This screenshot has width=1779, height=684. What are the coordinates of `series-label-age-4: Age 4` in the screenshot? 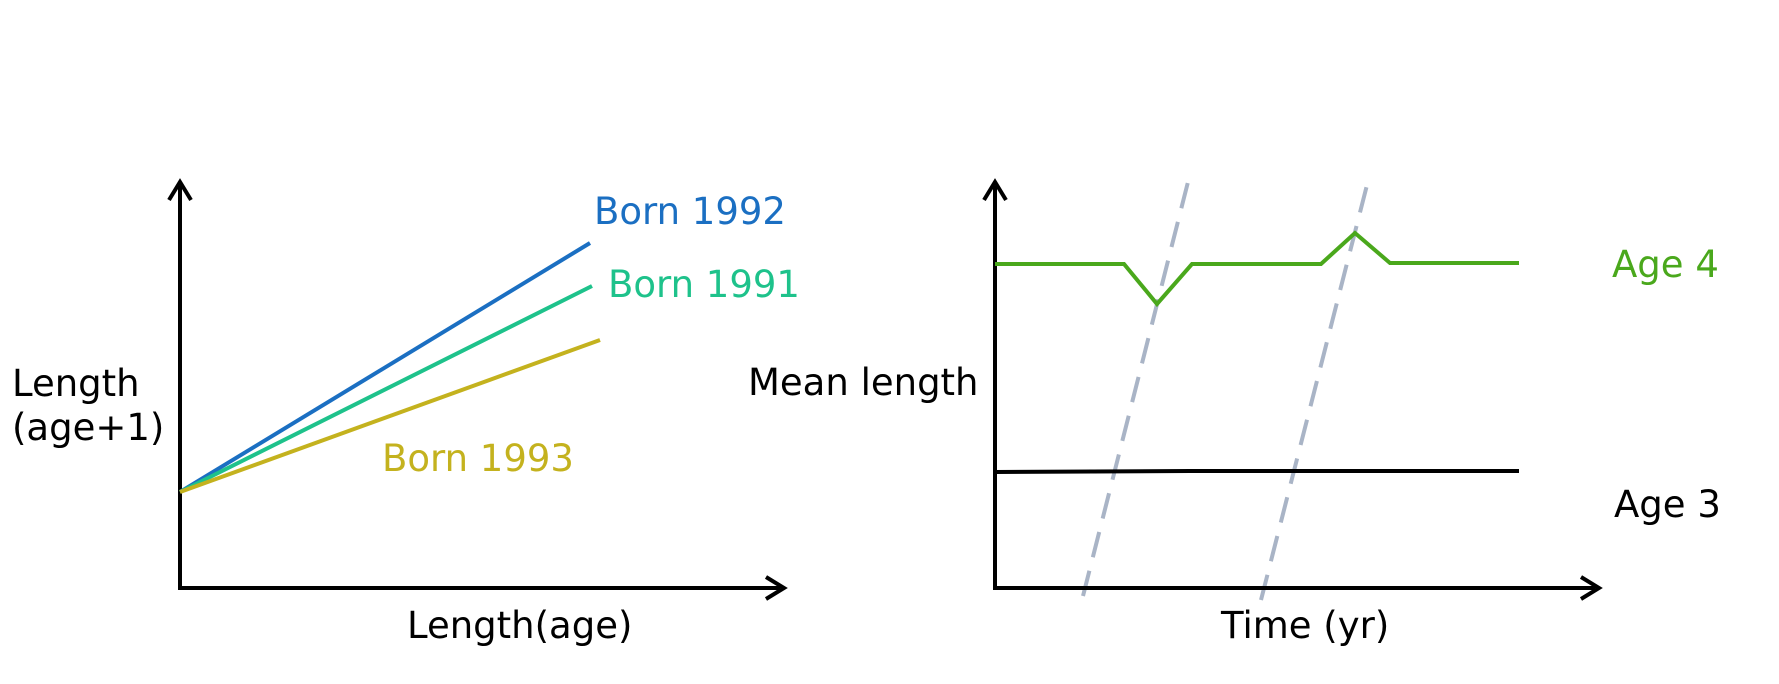 It's located at (1665, 264).